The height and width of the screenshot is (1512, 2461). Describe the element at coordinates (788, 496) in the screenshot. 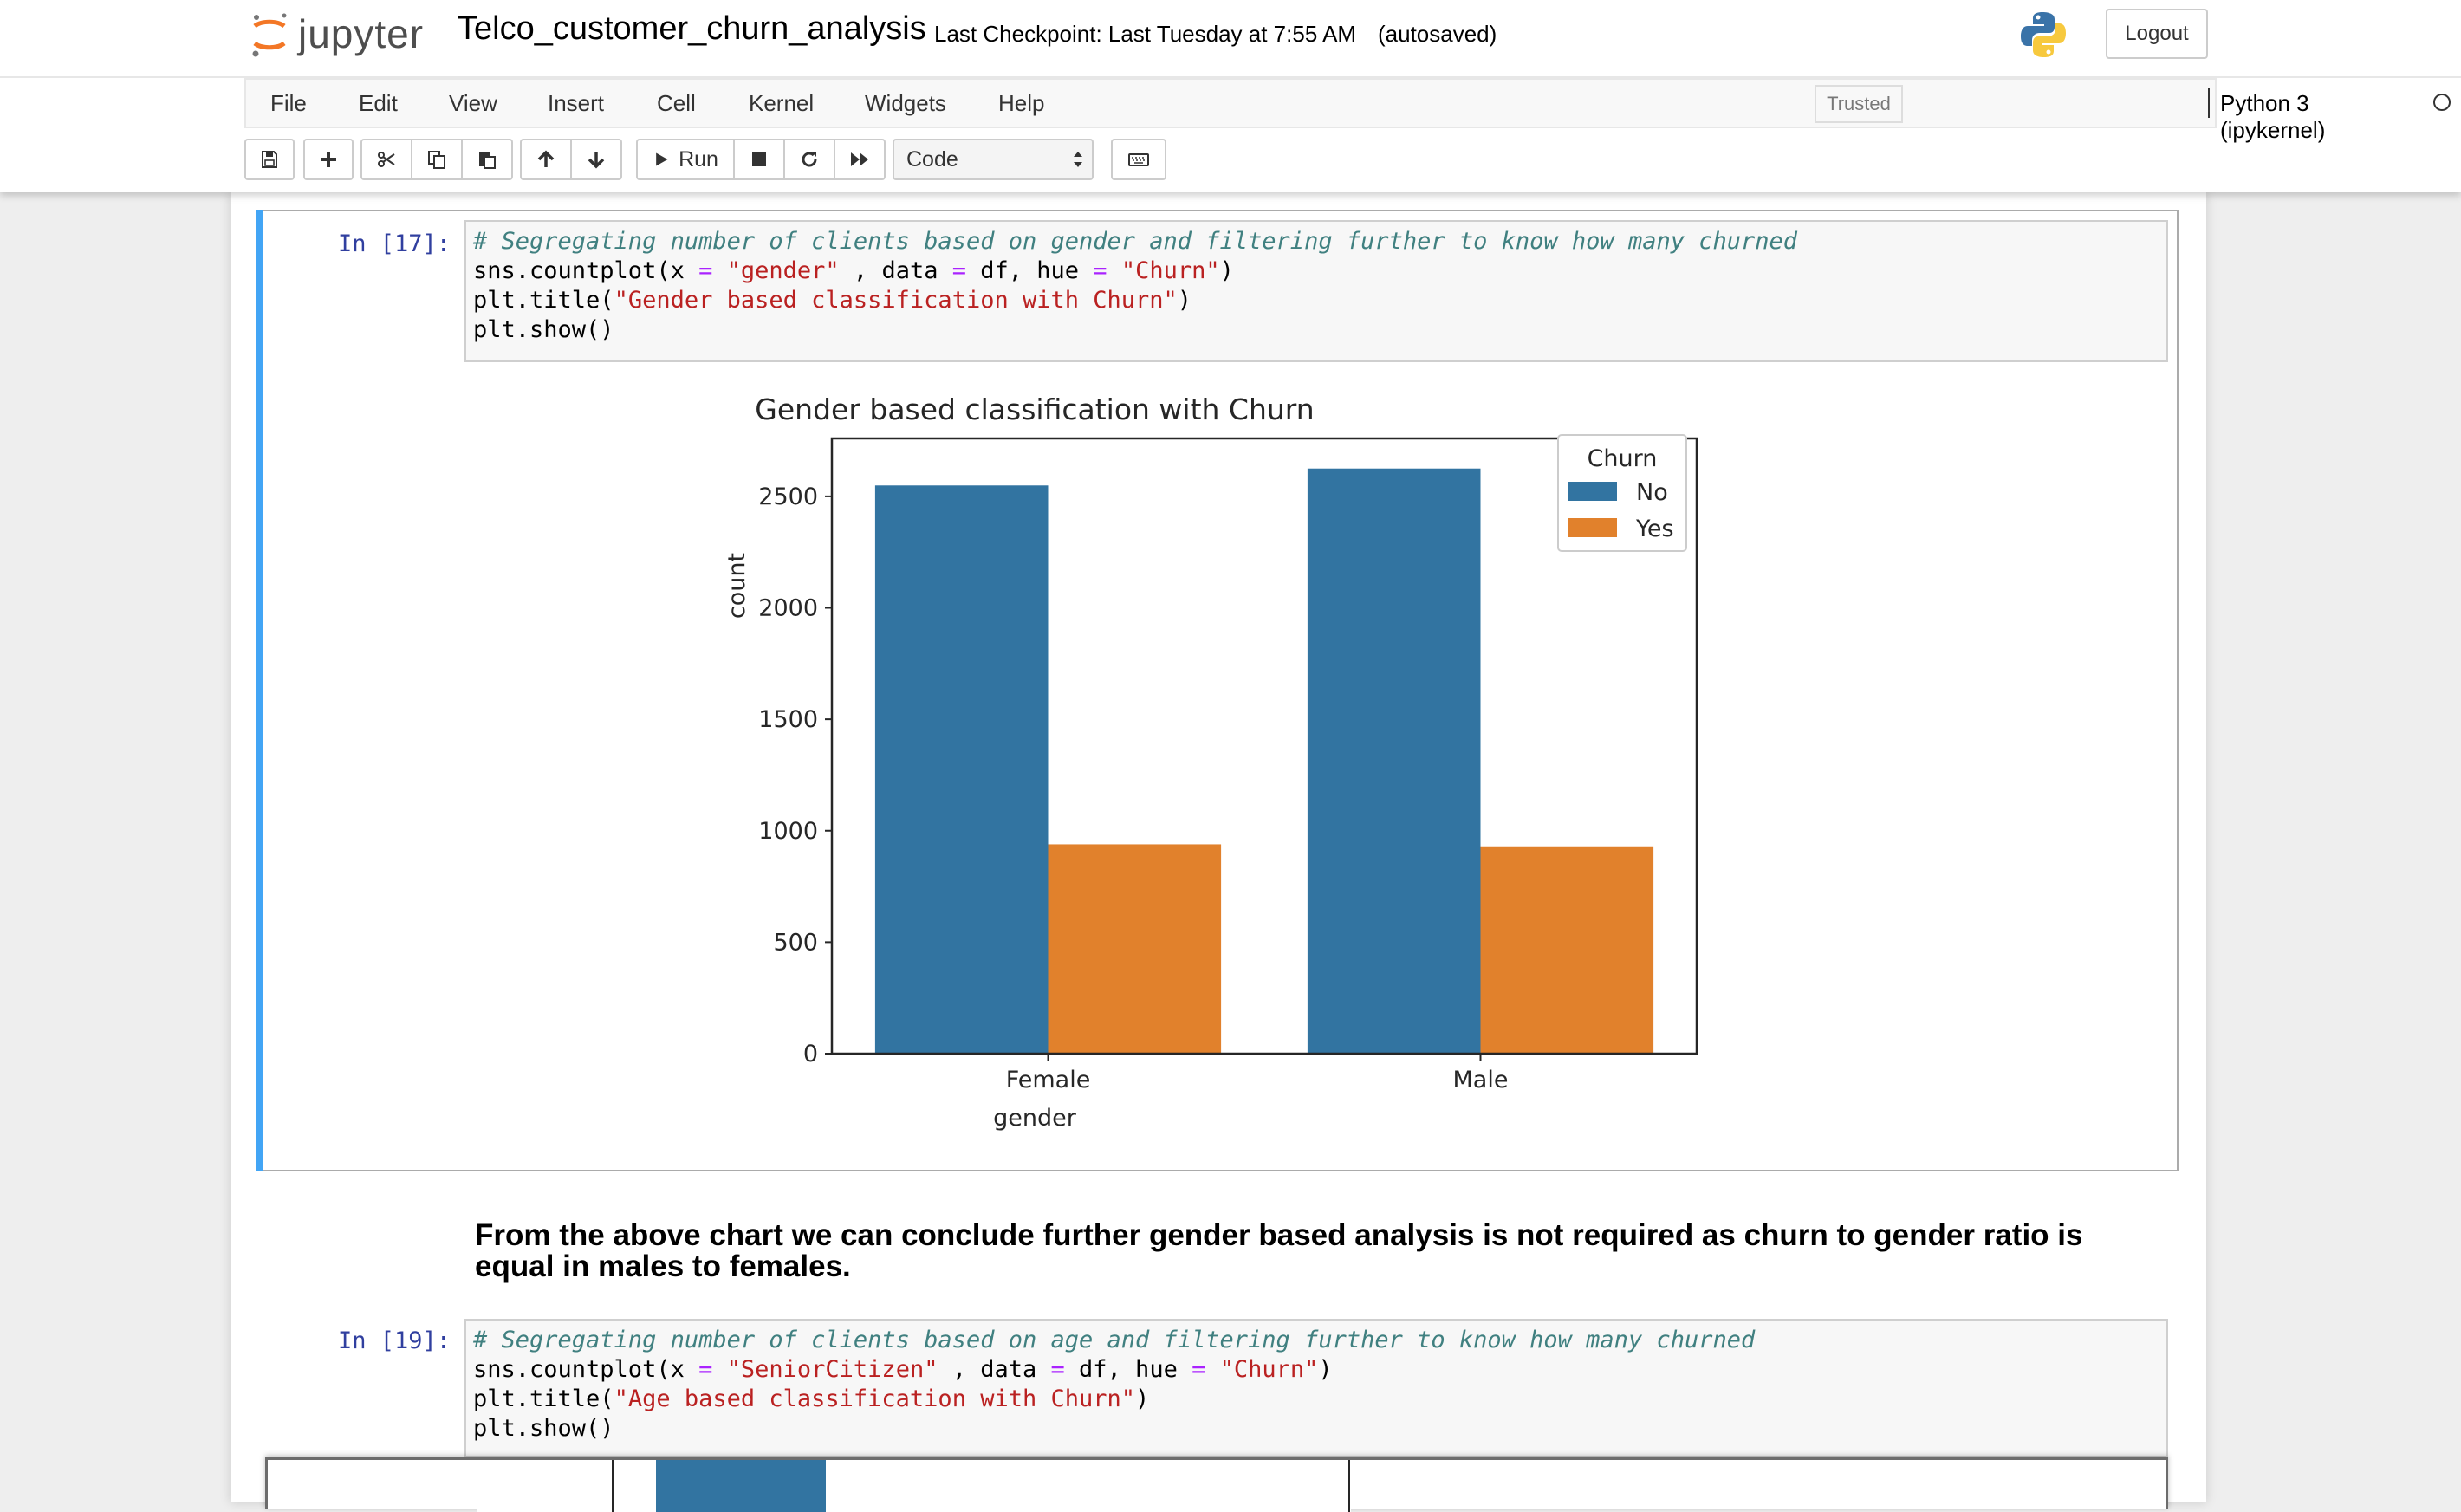

I see `y-tick-label: 2500` at that location.